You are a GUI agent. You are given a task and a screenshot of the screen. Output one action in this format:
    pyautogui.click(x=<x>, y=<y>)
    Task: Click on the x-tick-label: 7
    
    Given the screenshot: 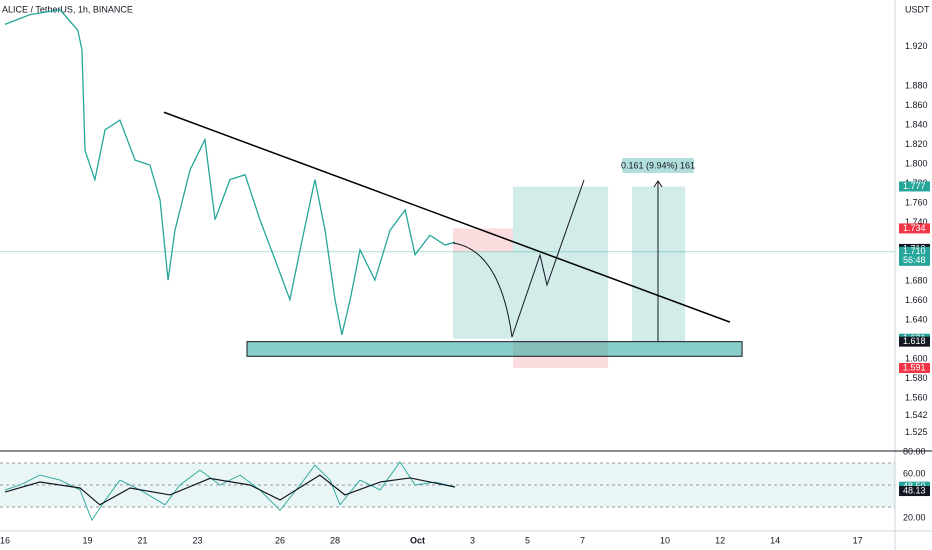 What is the action you would take?
    pyautogui.click(x=582, y=540)
    